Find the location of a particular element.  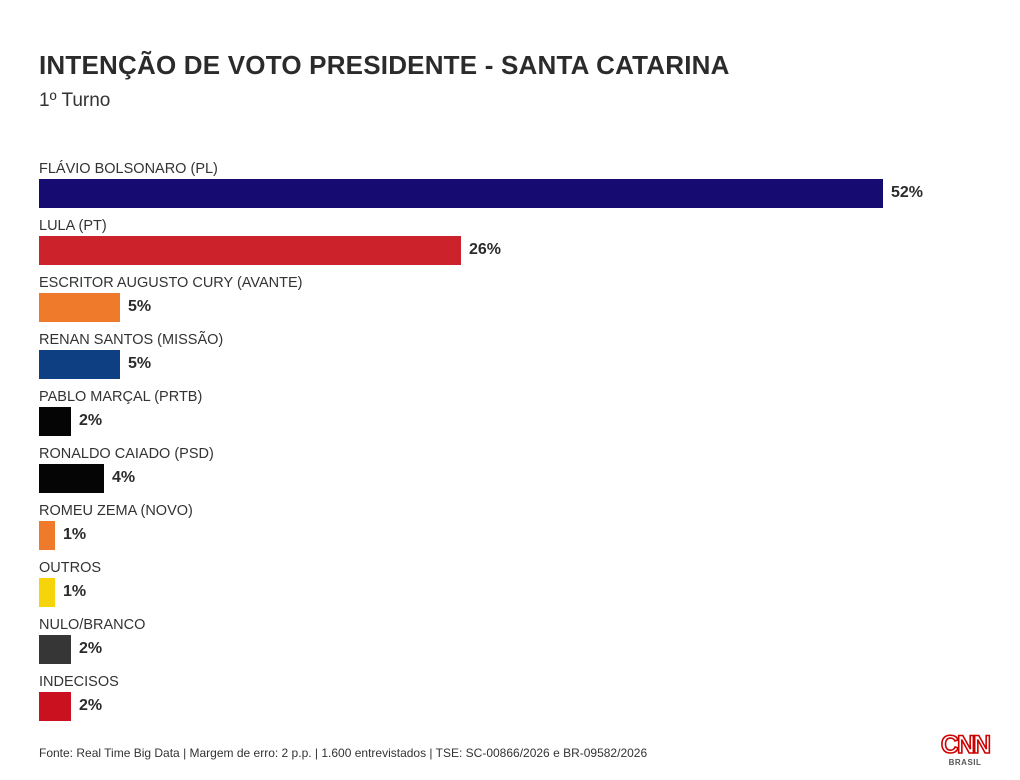

cnn-logo-subtext: BRASIL is located at coordinates (965, 762).